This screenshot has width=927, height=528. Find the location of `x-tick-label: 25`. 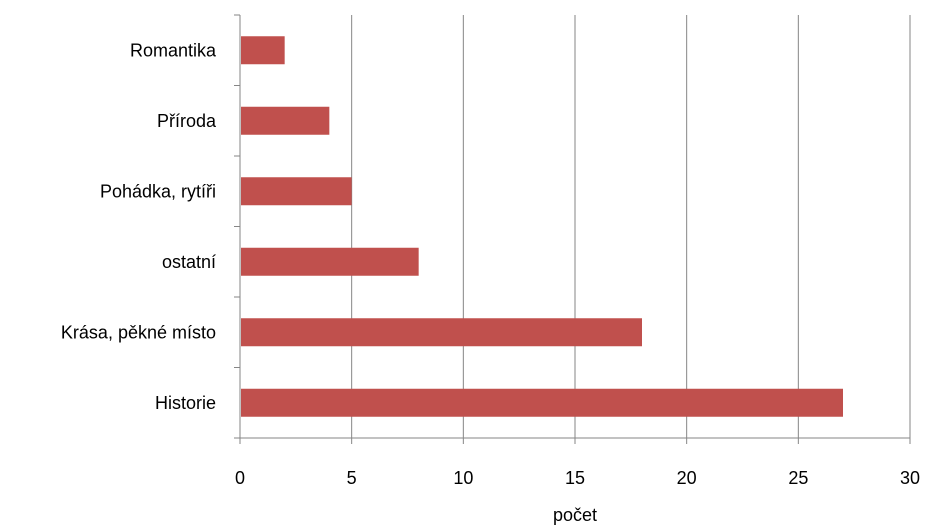

x-tick-label: 25 is located at coordinates (798, 478).